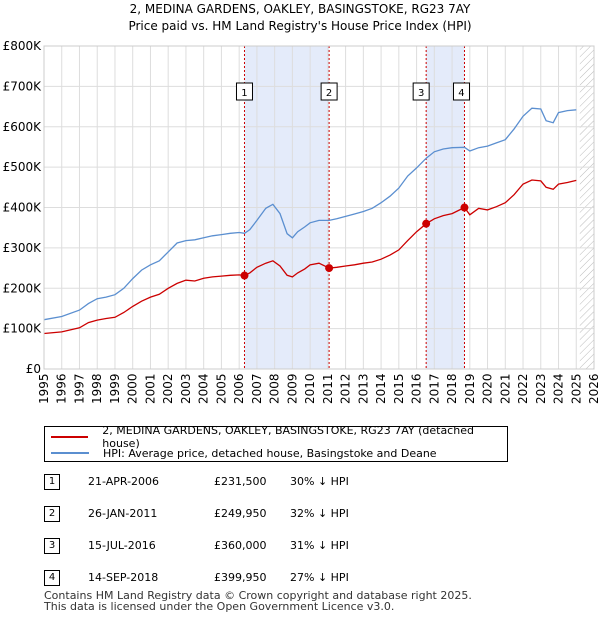  I want to click on transaction-price: £360,000, so click(240, 545).